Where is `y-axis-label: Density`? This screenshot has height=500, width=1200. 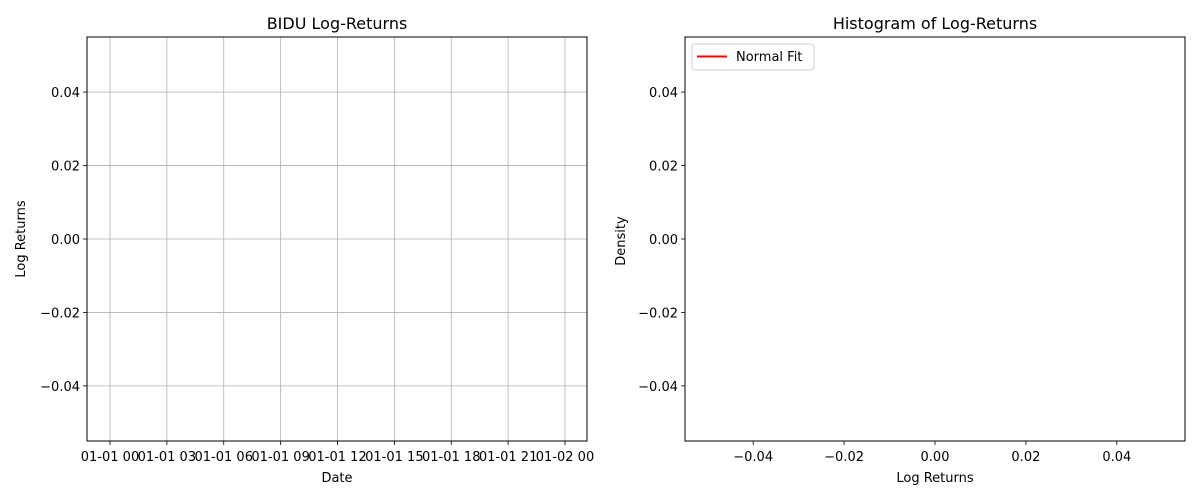 y-axis-label: Density is located at coordinates (621, 241).